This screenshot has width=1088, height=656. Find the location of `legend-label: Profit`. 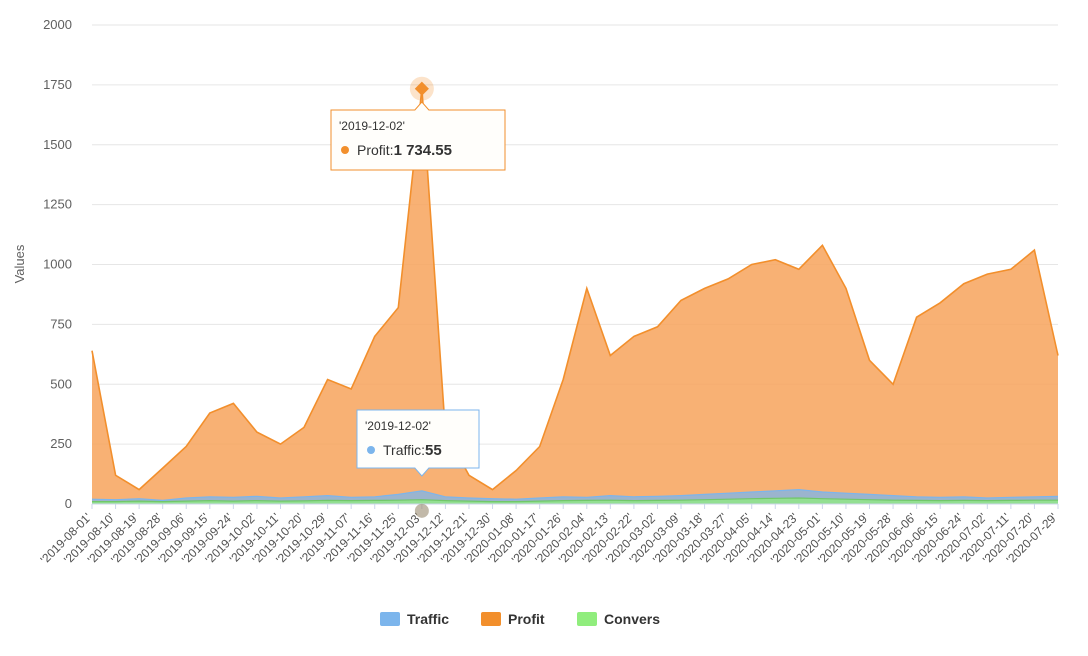

legend-label: Profit is located at coordinates (526, 619).